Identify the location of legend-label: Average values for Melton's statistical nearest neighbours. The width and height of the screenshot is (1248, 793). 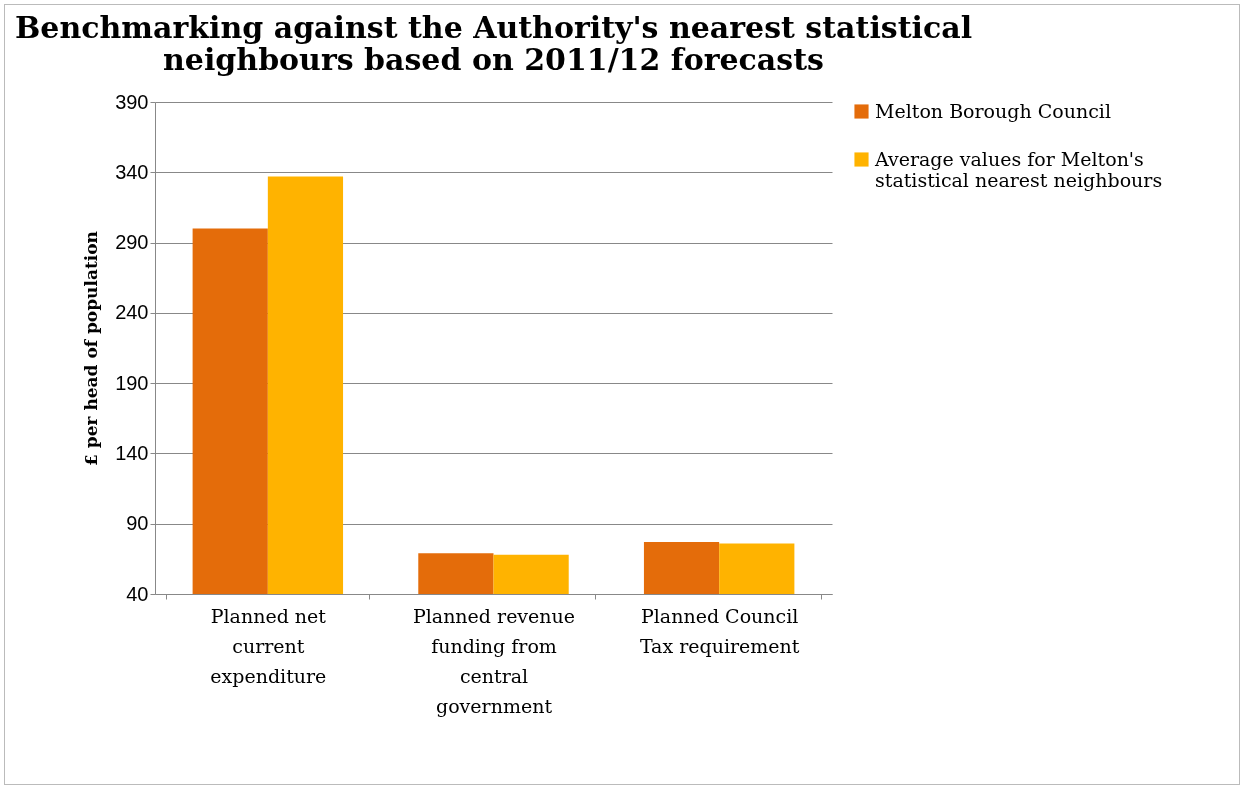
(1018, 169).